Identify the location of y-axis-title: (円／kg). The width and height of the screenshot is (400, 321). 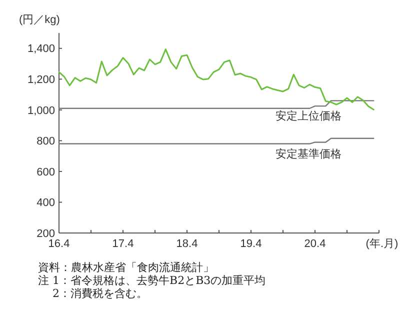
(39, 20).